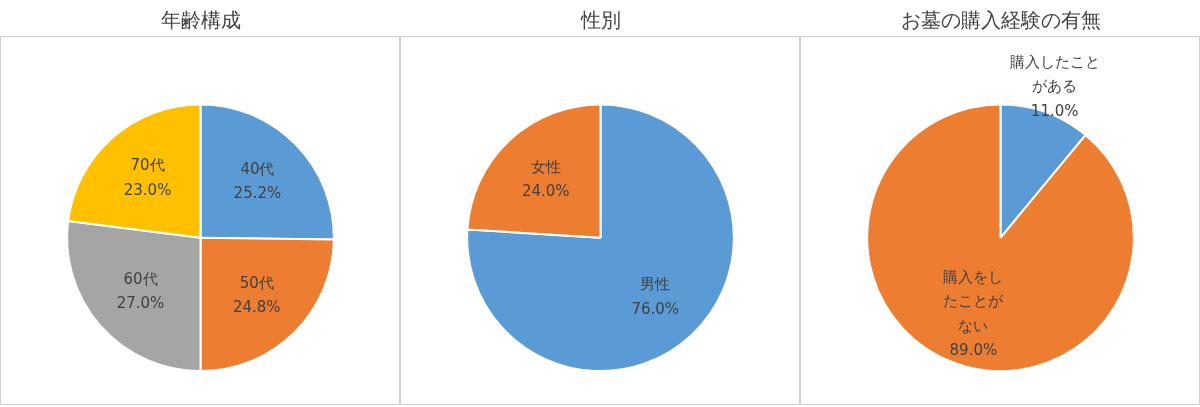  What do you see at coordinates (147, 189) in the screenshot?
I see `data-label: 23.0%` at bounding box center [147, 189].